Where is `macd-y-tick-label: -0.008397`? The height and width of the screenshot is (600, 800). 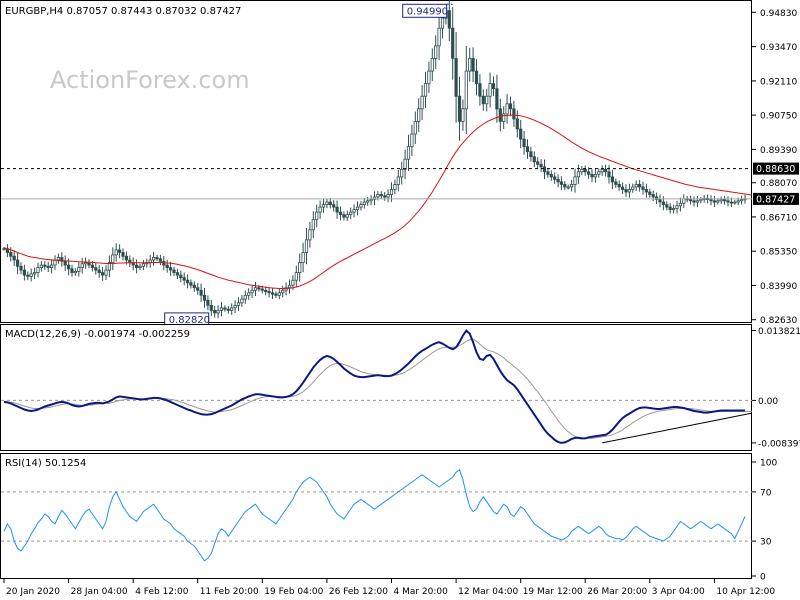
macd-y-tick-label: -0.008397 is located at coordinates (779, 444).